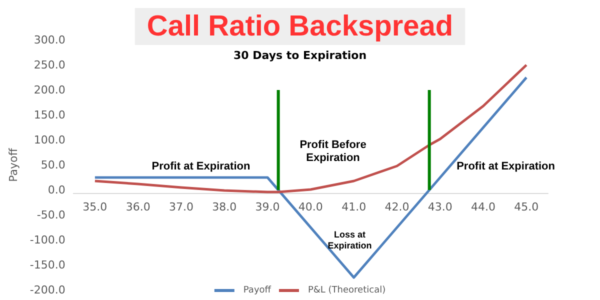  What do you see at coordinates (347, 291) in the screenshot?
I see `legend-label: P&L (Theoretical)` at bounding box center [347, 291].